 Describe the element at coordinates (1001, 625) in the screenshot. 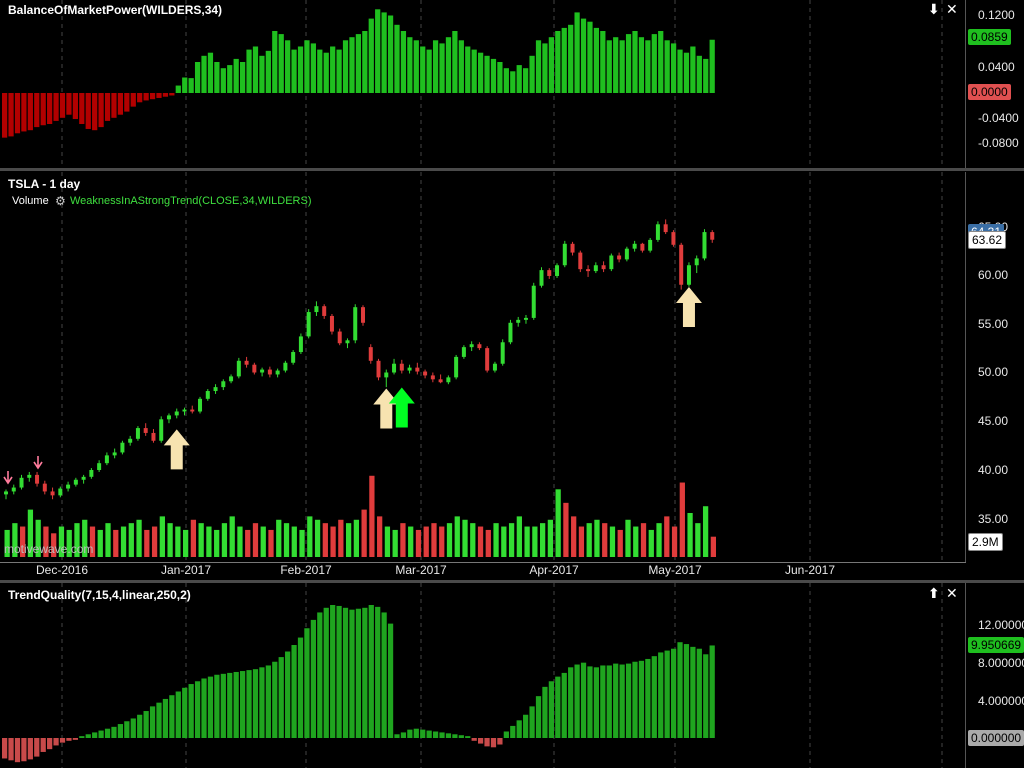

I see `tq-tick: 12.000000` at that location.